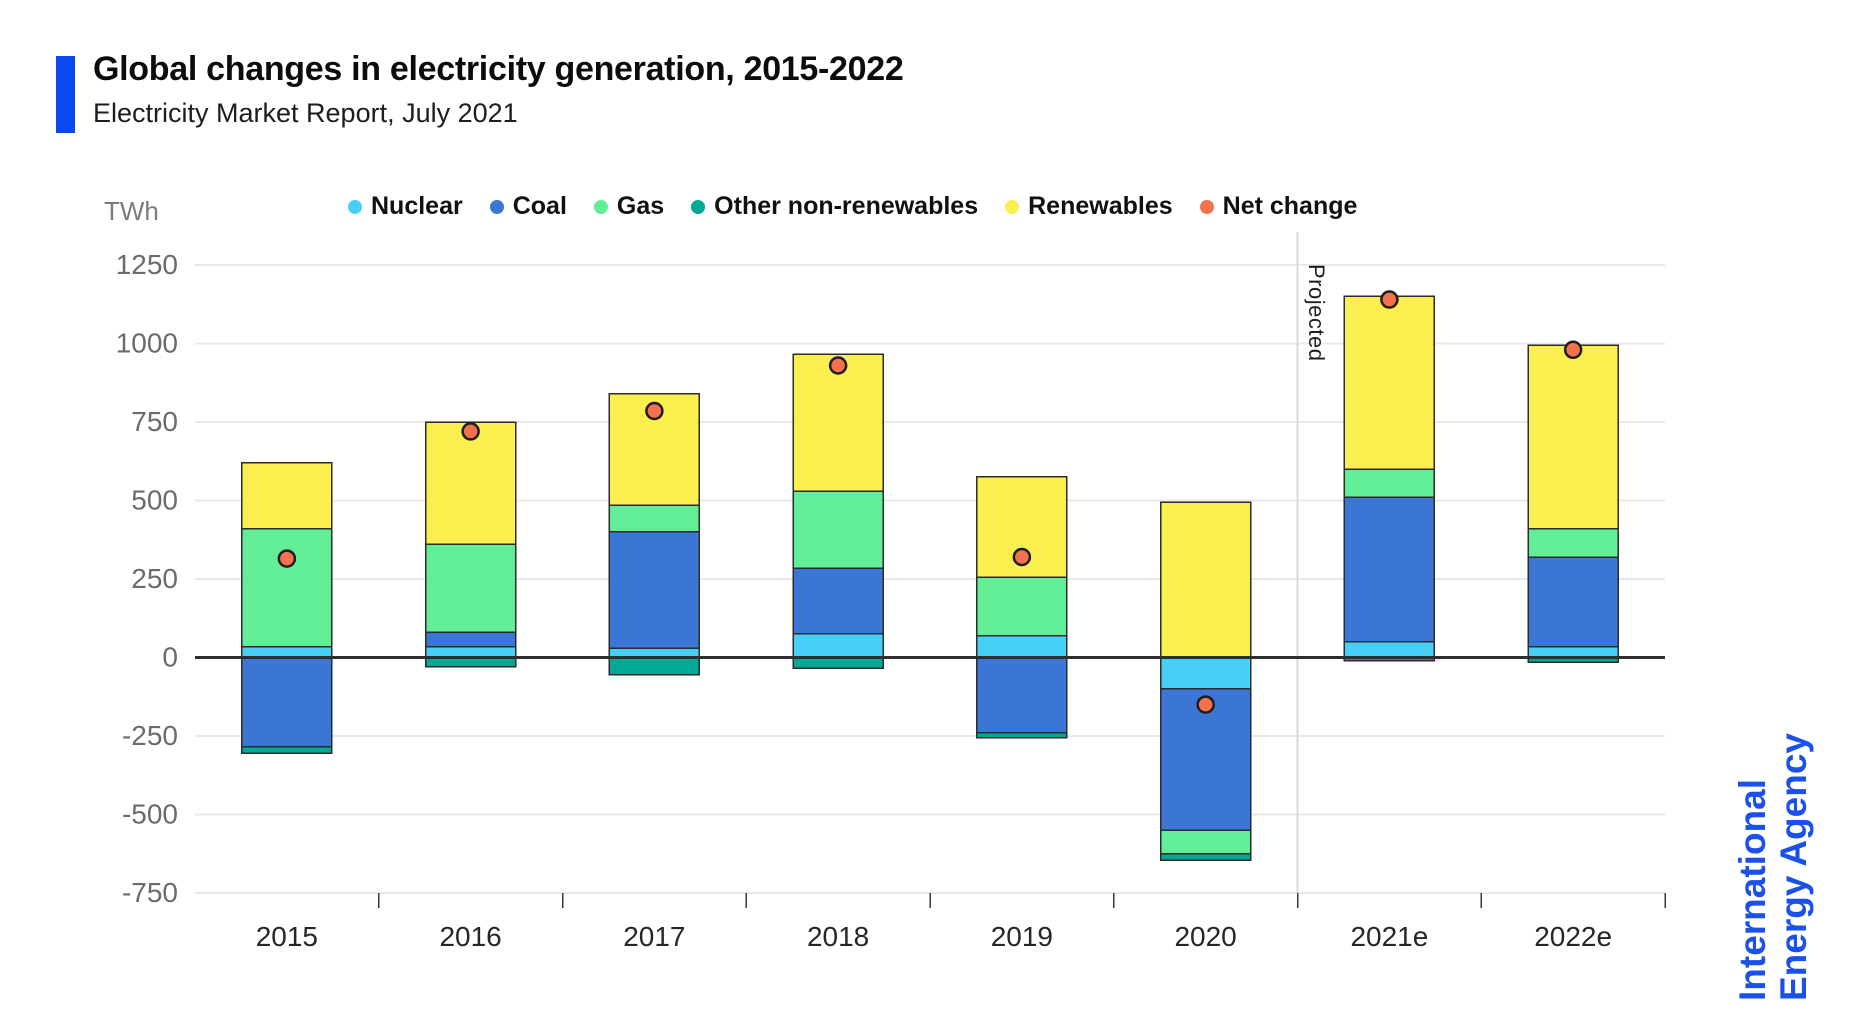 This screenshot has width=1865, height=1013. Describe the element at coordinates (1290, 206) in the screenshot. I see `legend-item-label: Net change` at that location.